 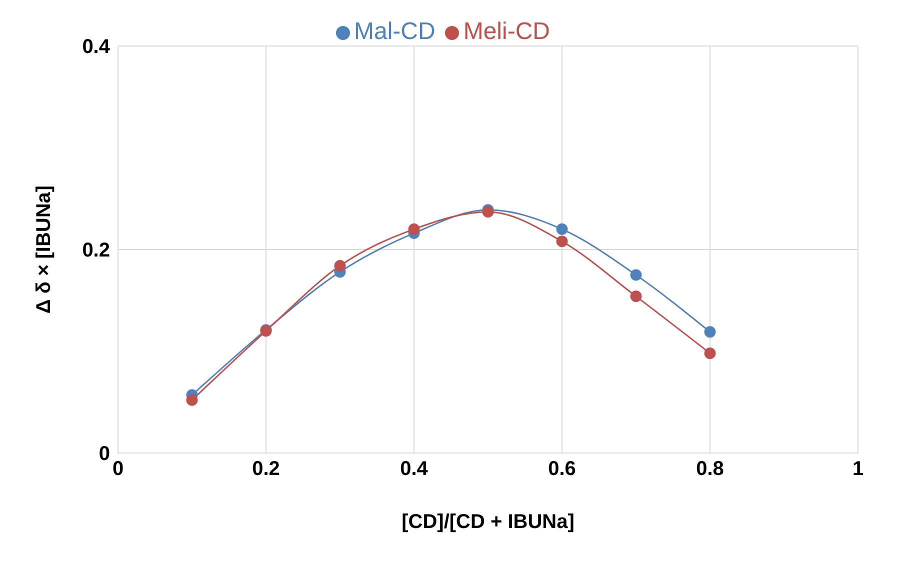 What do you see at coordinates (710, 469) in the screenshot?
I see `x-tick-label: 0.8` at bounding box center [710, 469].